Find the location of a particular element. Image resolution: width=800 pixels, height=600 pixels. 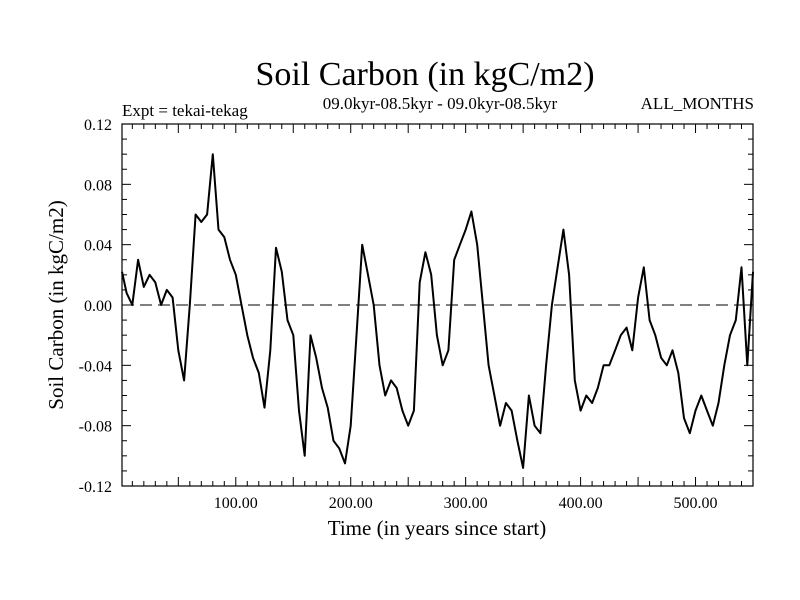

x-axis-label: Time (in years since start) is located at coordinates (437, 528).